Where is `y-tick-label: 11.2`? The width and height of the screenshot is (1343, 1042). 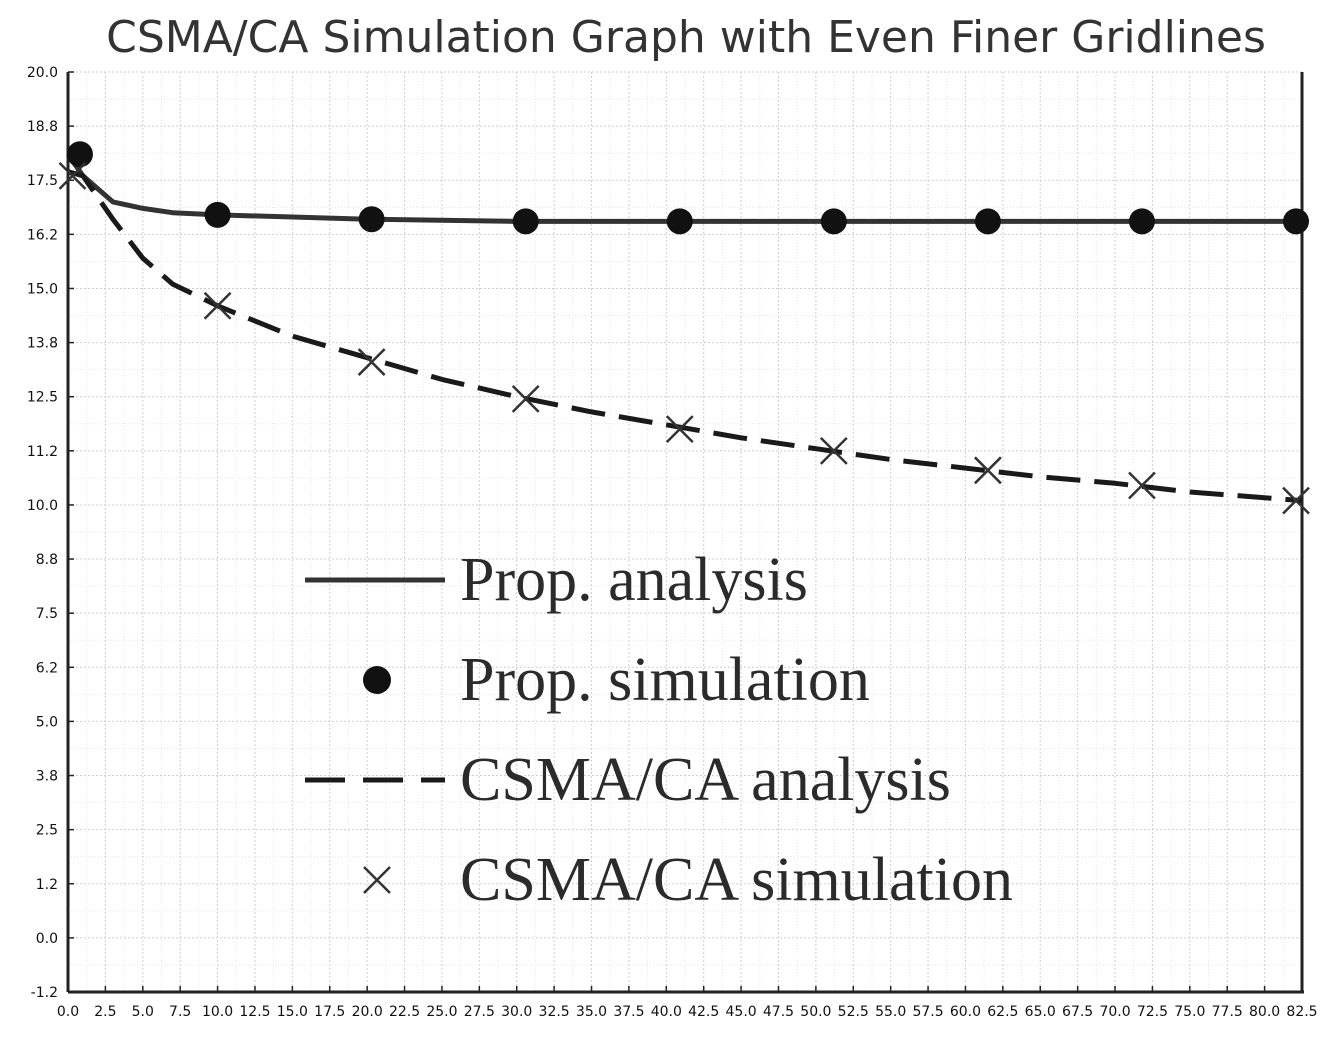 y-tick-label: 11.2 is located at coordinates (42, 452).